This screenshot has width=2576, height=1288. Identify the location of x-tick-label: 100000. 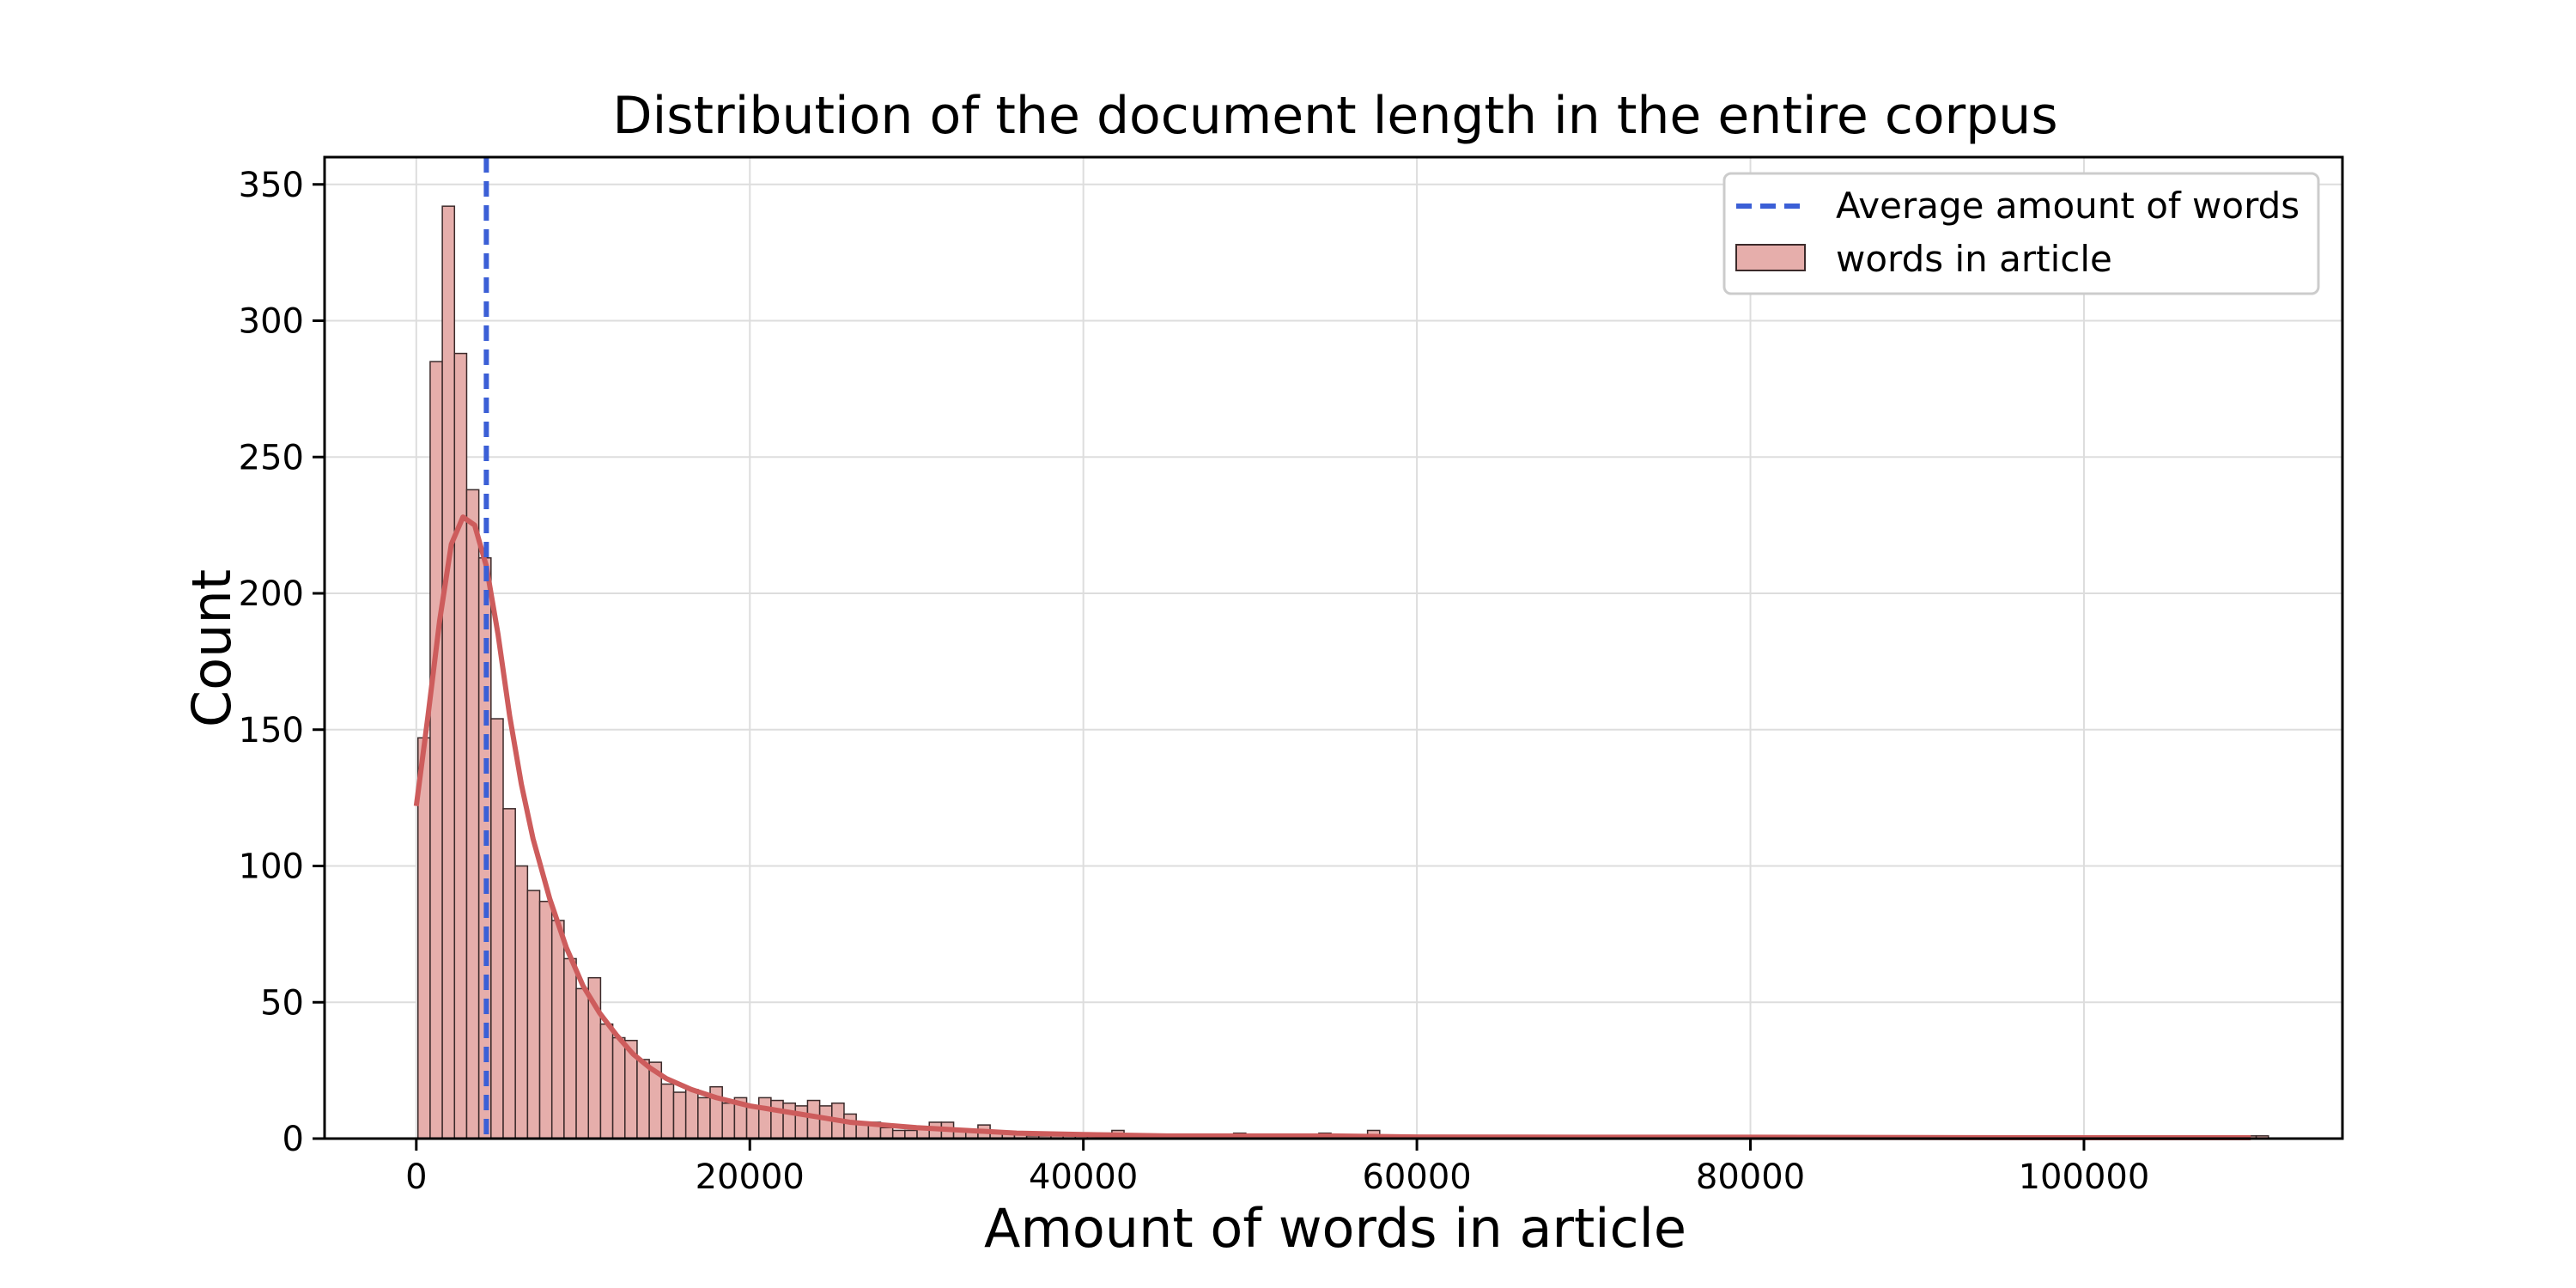
(2084, 1177).